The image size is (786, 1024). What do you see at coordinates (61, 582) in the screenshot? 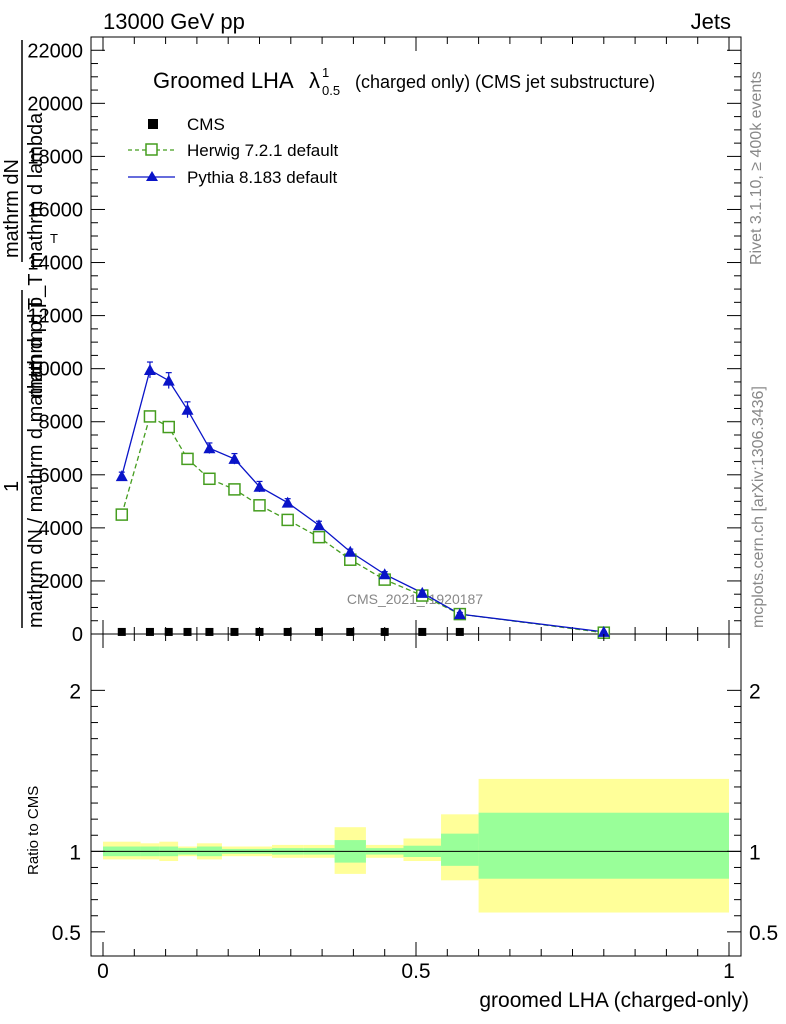
I see `main-y-tick-label: 2000` at bounding box center [61, 582].